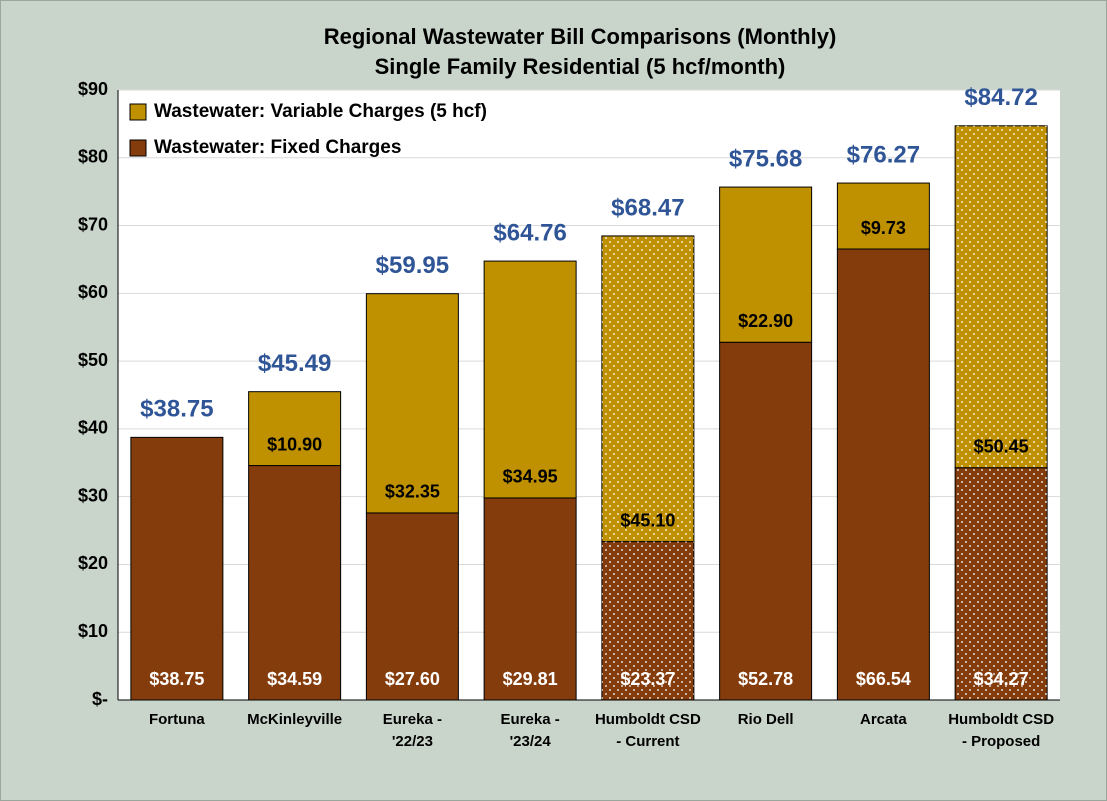  I want to click on value-label: $45.10, so click(647, 520).